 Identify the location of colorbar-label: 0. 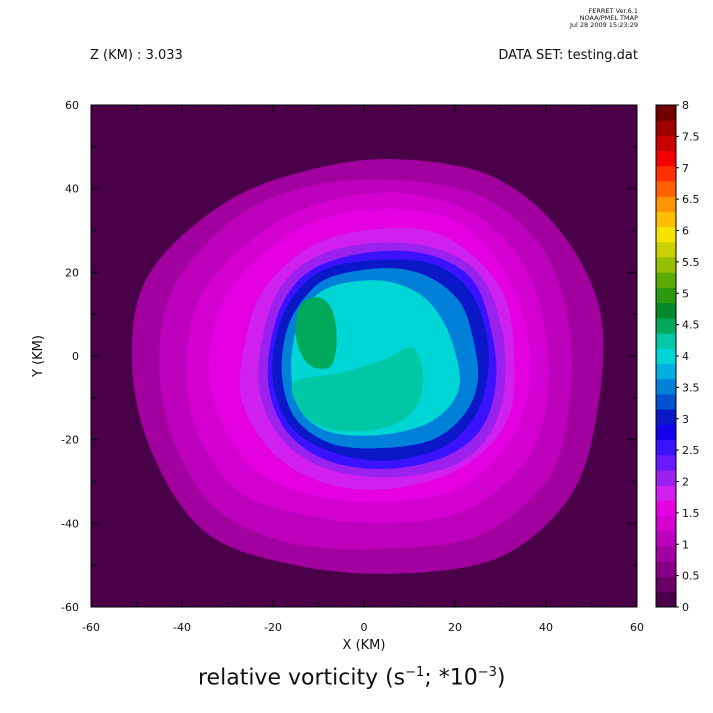
(685, 607).